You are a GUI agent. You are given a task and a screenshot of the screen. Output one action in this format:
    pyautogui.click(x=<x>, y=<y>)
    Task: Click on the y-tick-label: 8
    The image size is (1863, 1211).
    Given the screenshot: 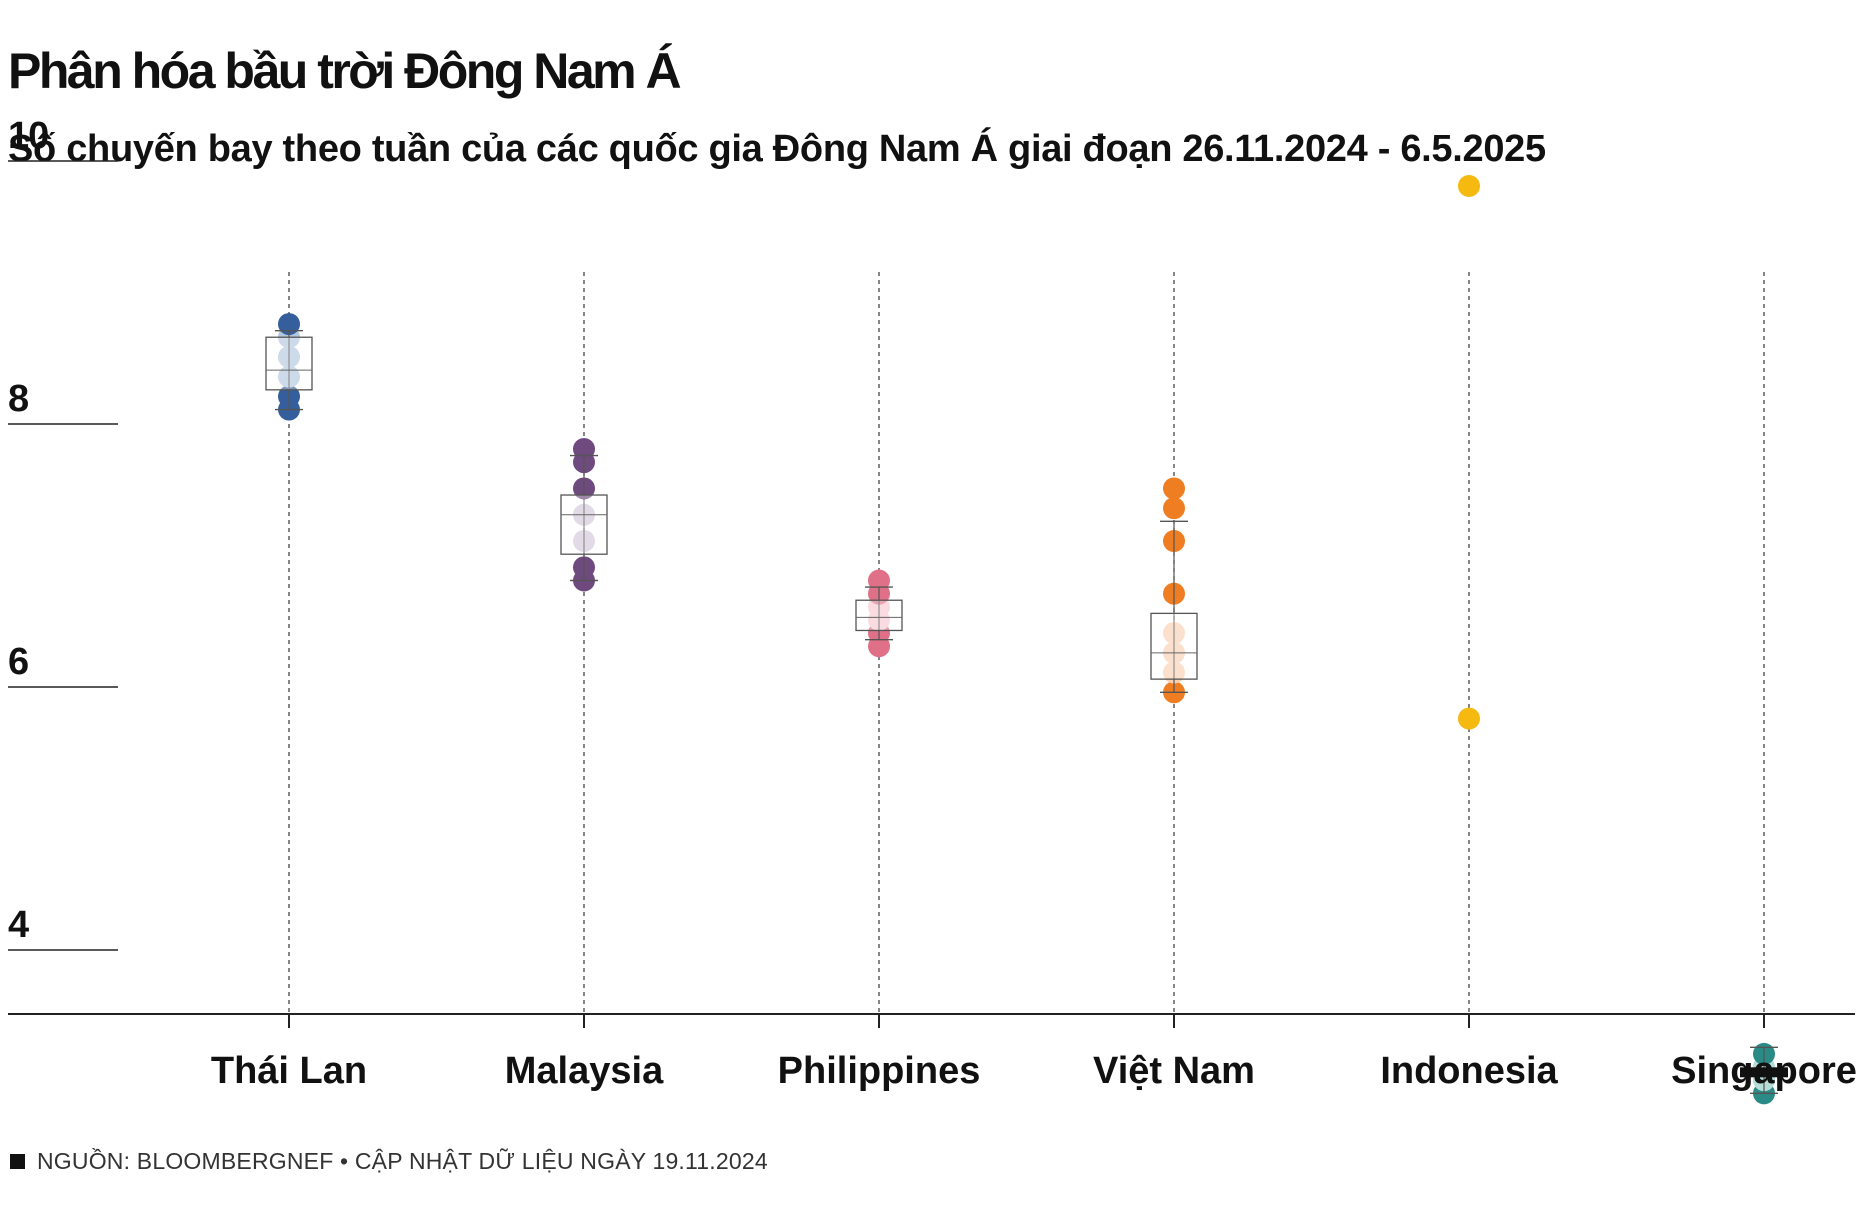 What is the action you would take?
    pyautogui.click(x=18, y=399)
    